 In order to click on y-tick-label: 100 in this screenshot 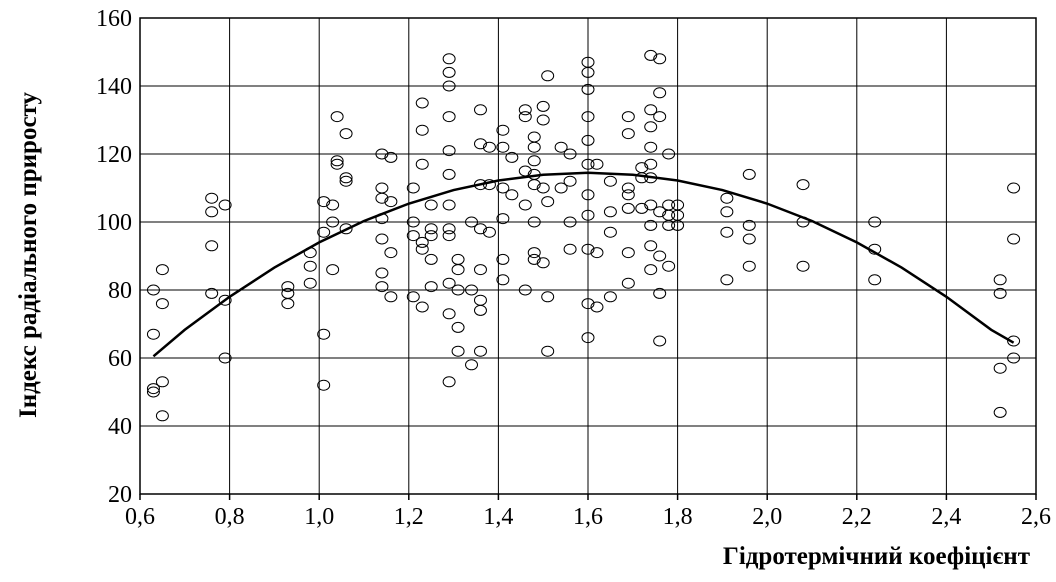, I will do `click(114, 223)`.